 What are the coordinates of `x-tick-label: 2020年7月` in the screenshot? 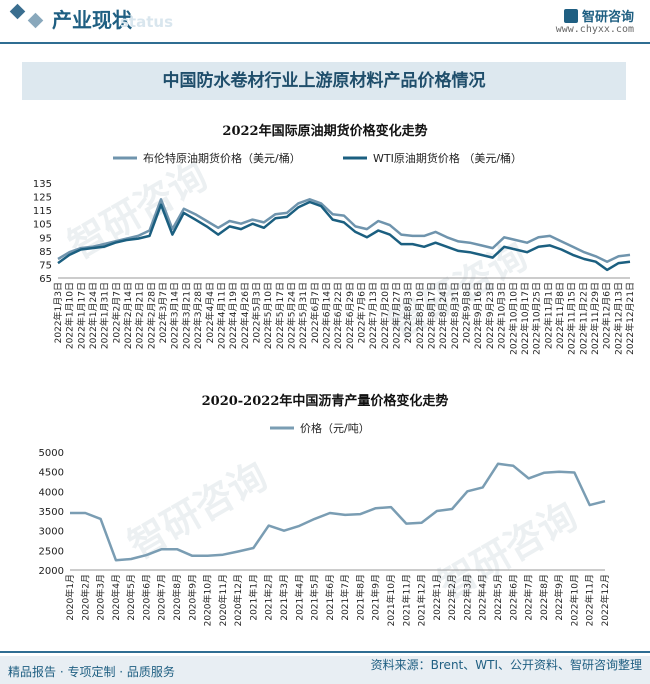 It's located at (162, 597).